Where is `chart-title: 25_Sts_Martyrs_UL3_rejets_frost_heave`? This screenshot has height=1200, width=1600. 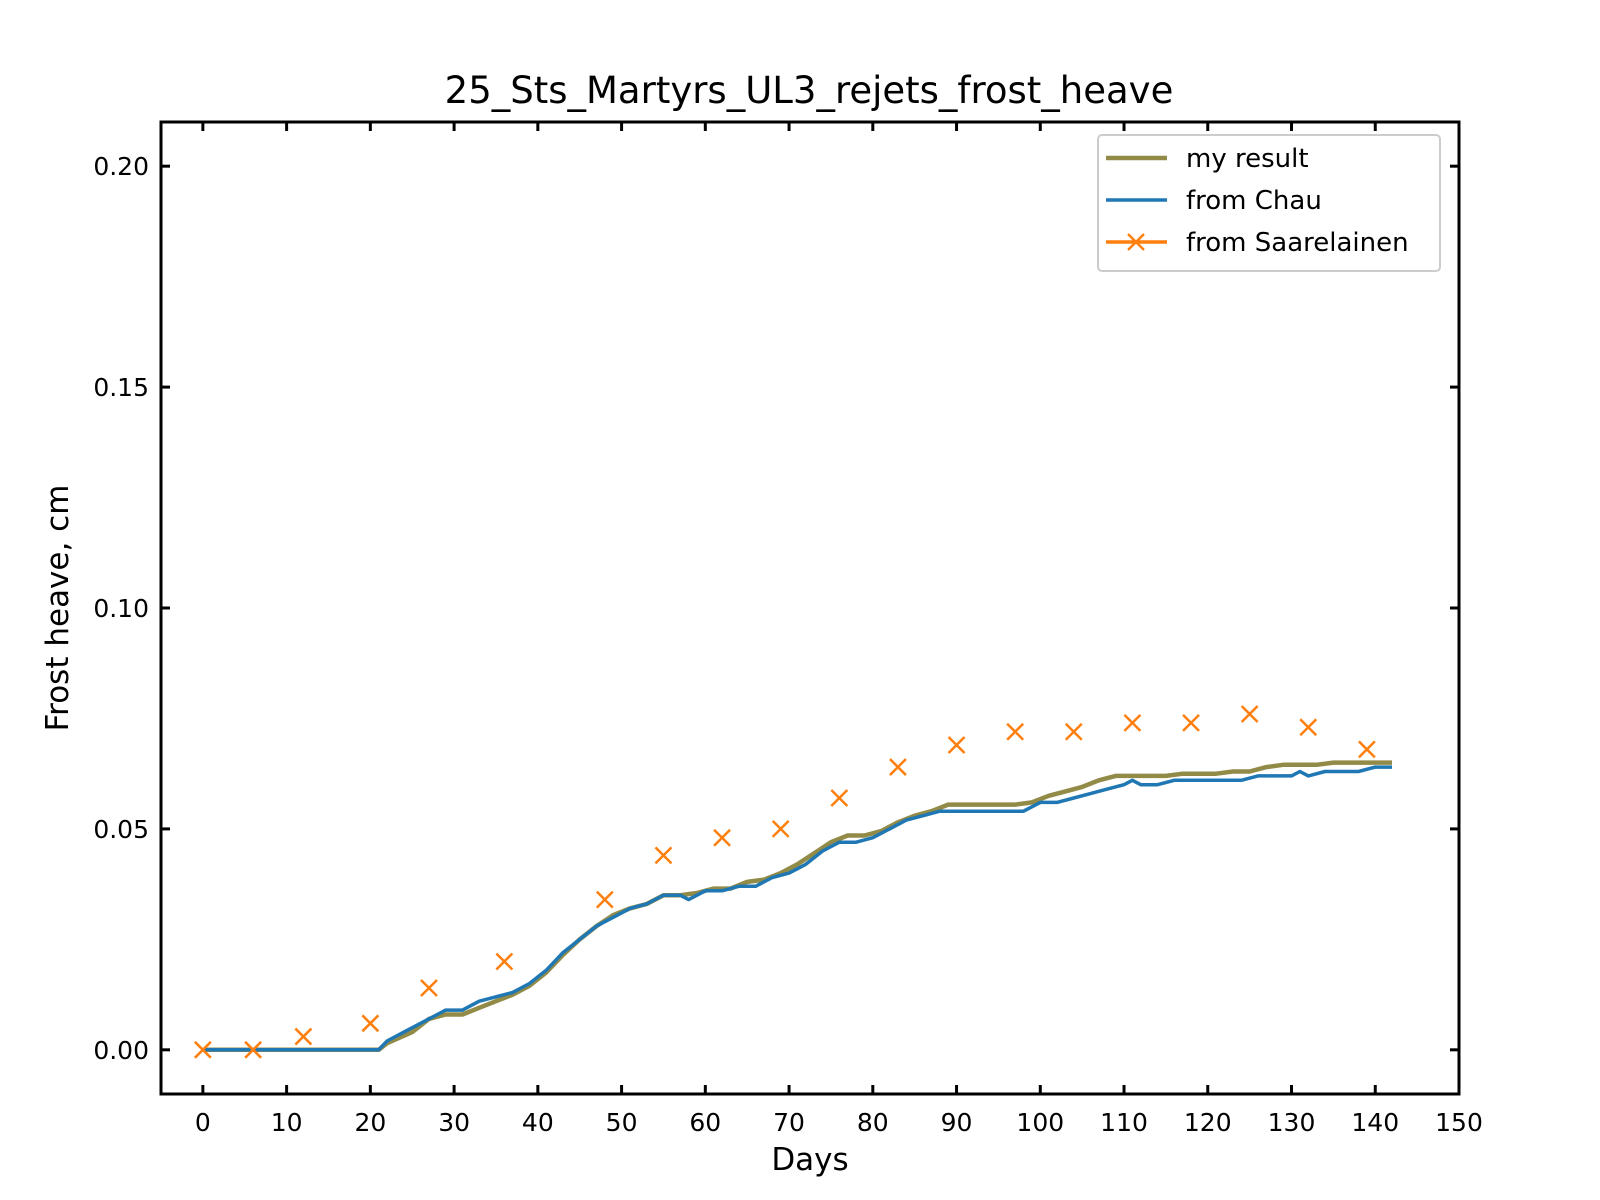
chart-title: 25_Sts_Martyrs_UL3_rejets_frost_heave is located at coordinates (809, 90).